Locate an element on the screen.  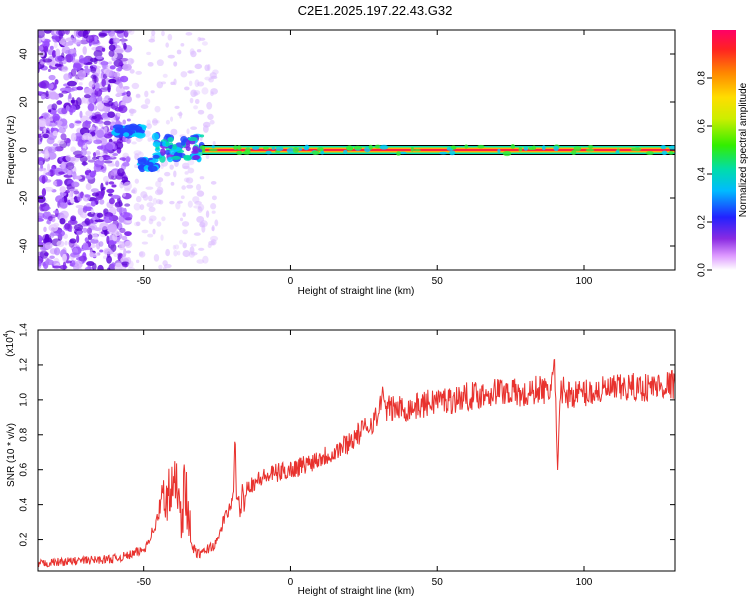
heatmap-ytick-label: 0 is located at coordinates (24, 150).